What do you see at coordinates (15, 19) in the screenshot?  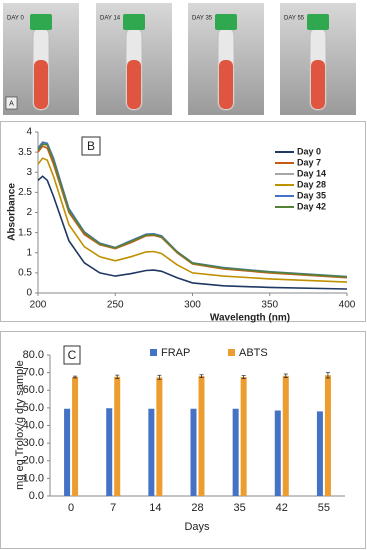 I see `photo-label: DAY 0` at bounding box center [15, 19].